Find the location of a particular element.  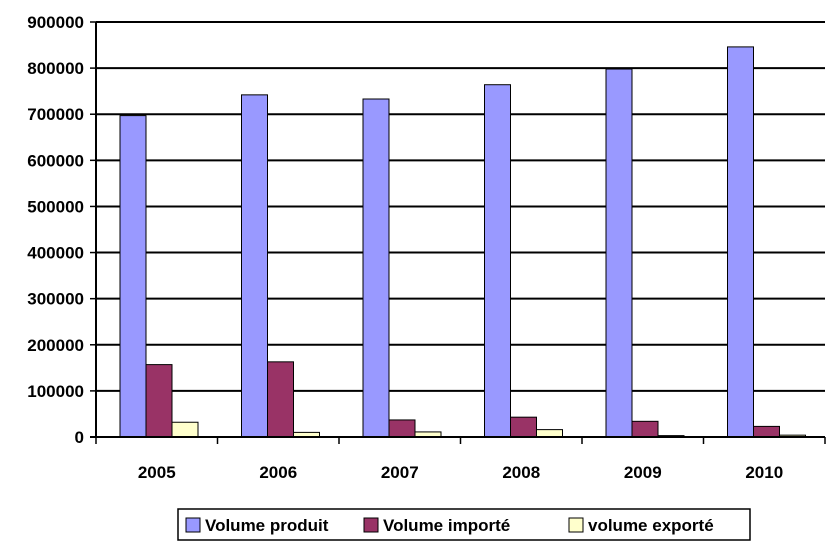

y-tick-label: 0 is located at coordinates (79, 437).